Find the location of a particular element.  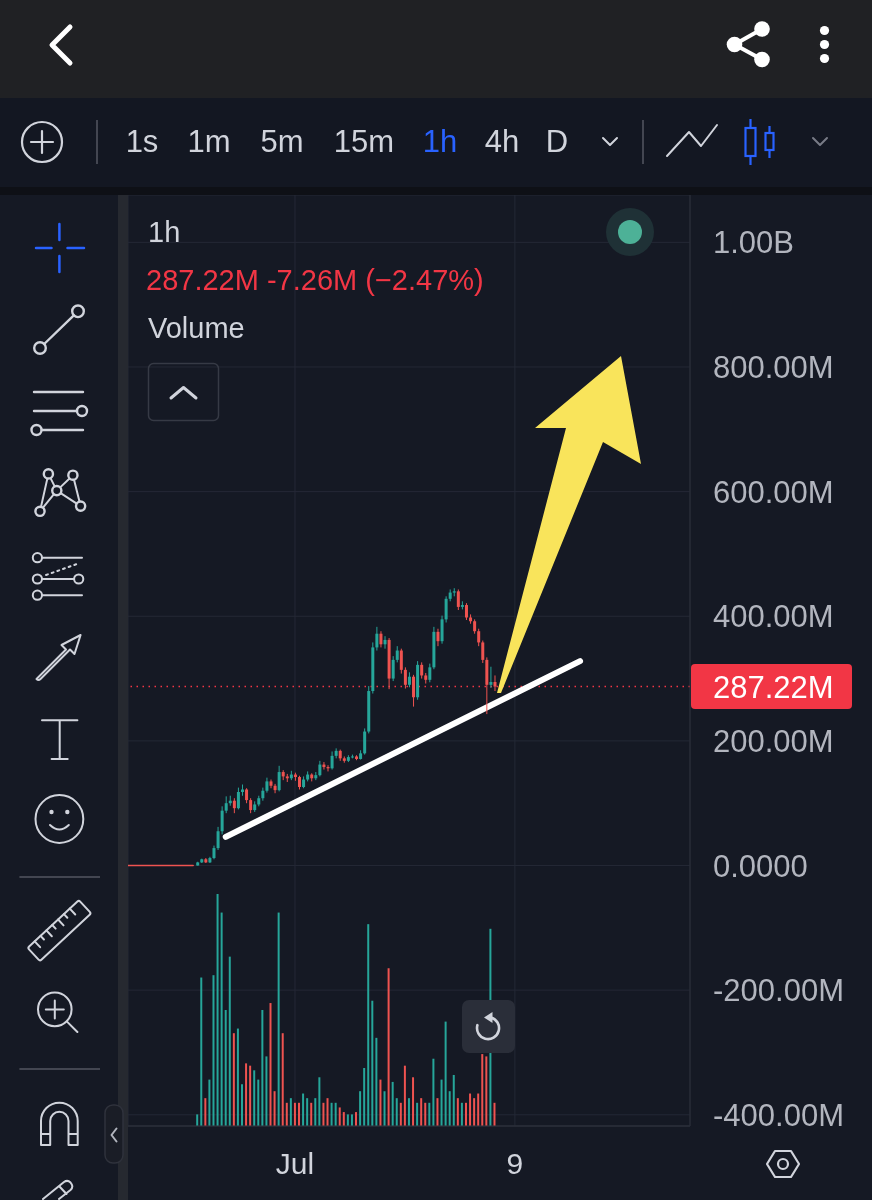

y-tick-label: 400.00M is located at coordinates (773, 617).